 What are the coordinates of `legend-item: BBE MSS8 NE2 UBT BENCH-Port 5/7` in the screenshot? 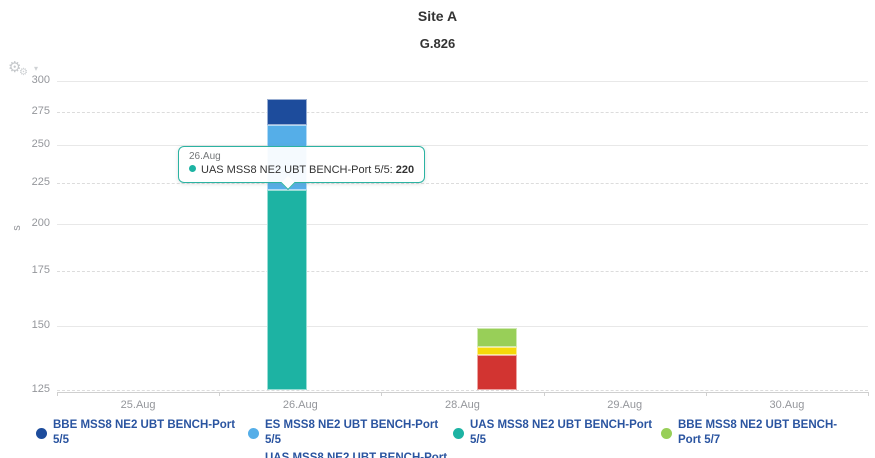 It's located at (758, 433).